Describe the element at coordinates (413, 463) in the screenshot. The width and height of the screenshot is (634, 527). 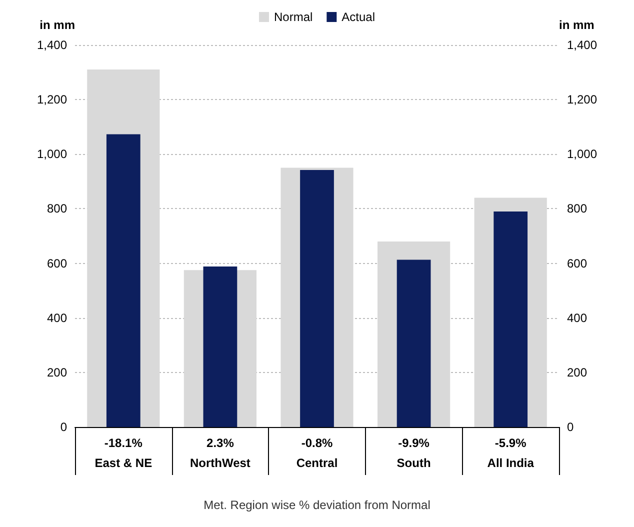
I see `x-tick-label: South` at that location.